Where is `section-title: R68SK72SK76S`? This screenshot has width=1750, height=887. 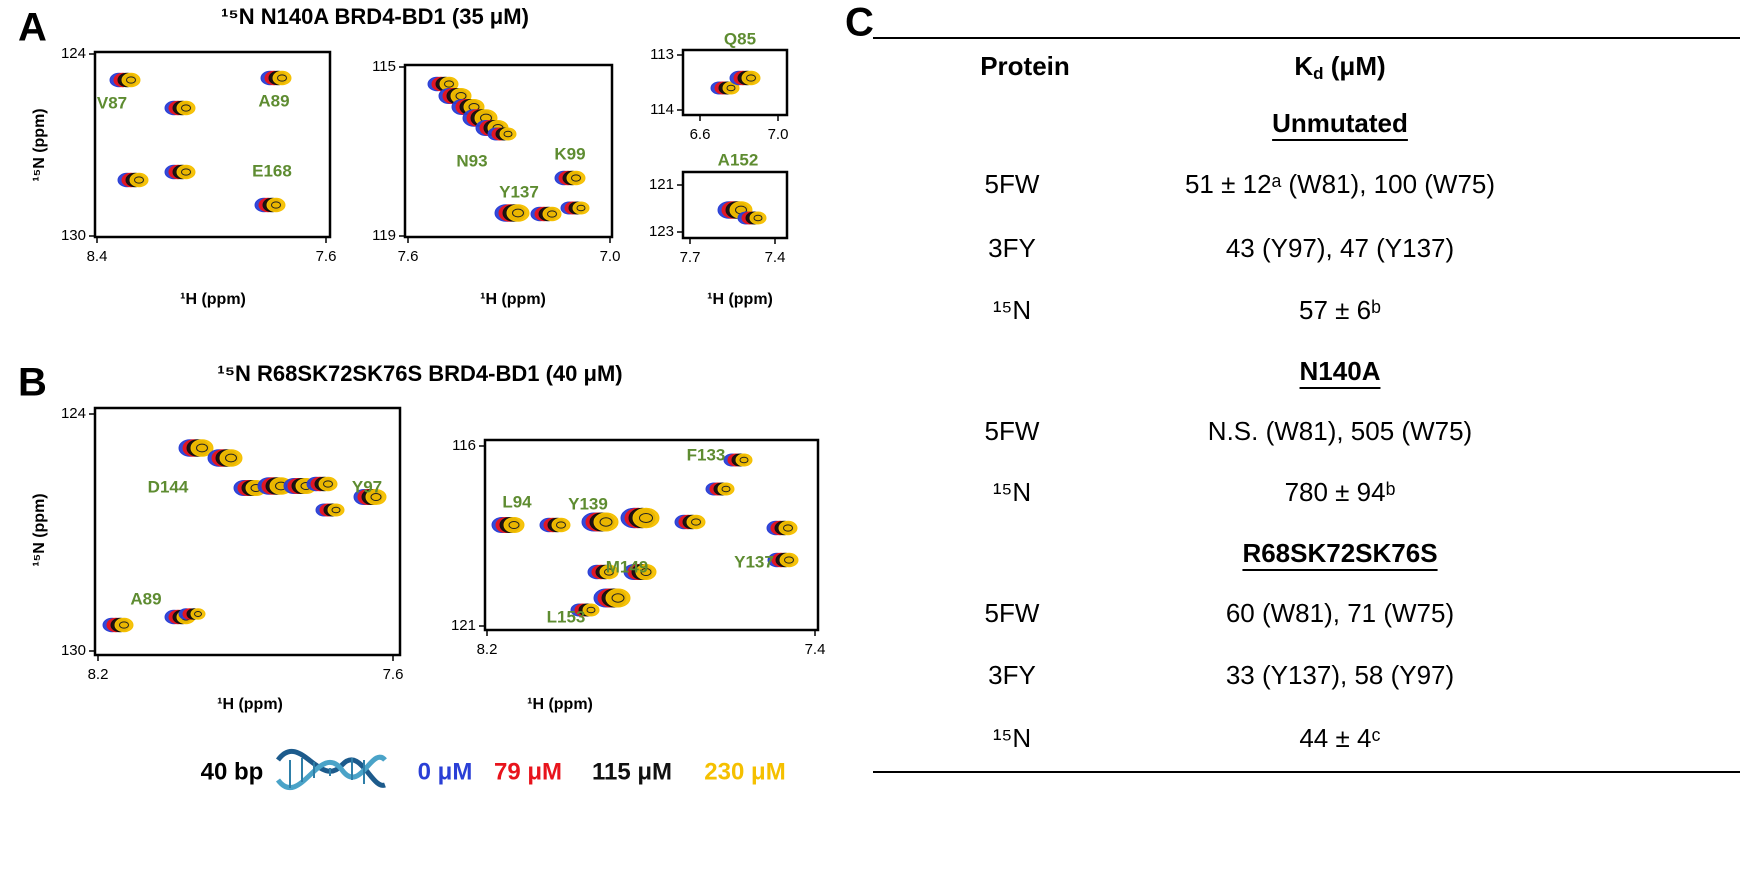
section-title: R68SK72SK76S is located at coordinates (1339, 553).